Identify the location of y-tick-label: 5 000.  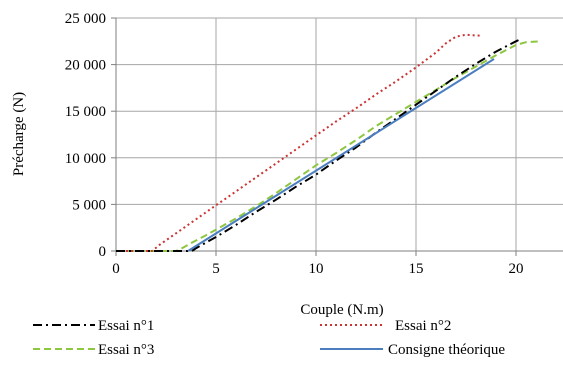
(89, 205).